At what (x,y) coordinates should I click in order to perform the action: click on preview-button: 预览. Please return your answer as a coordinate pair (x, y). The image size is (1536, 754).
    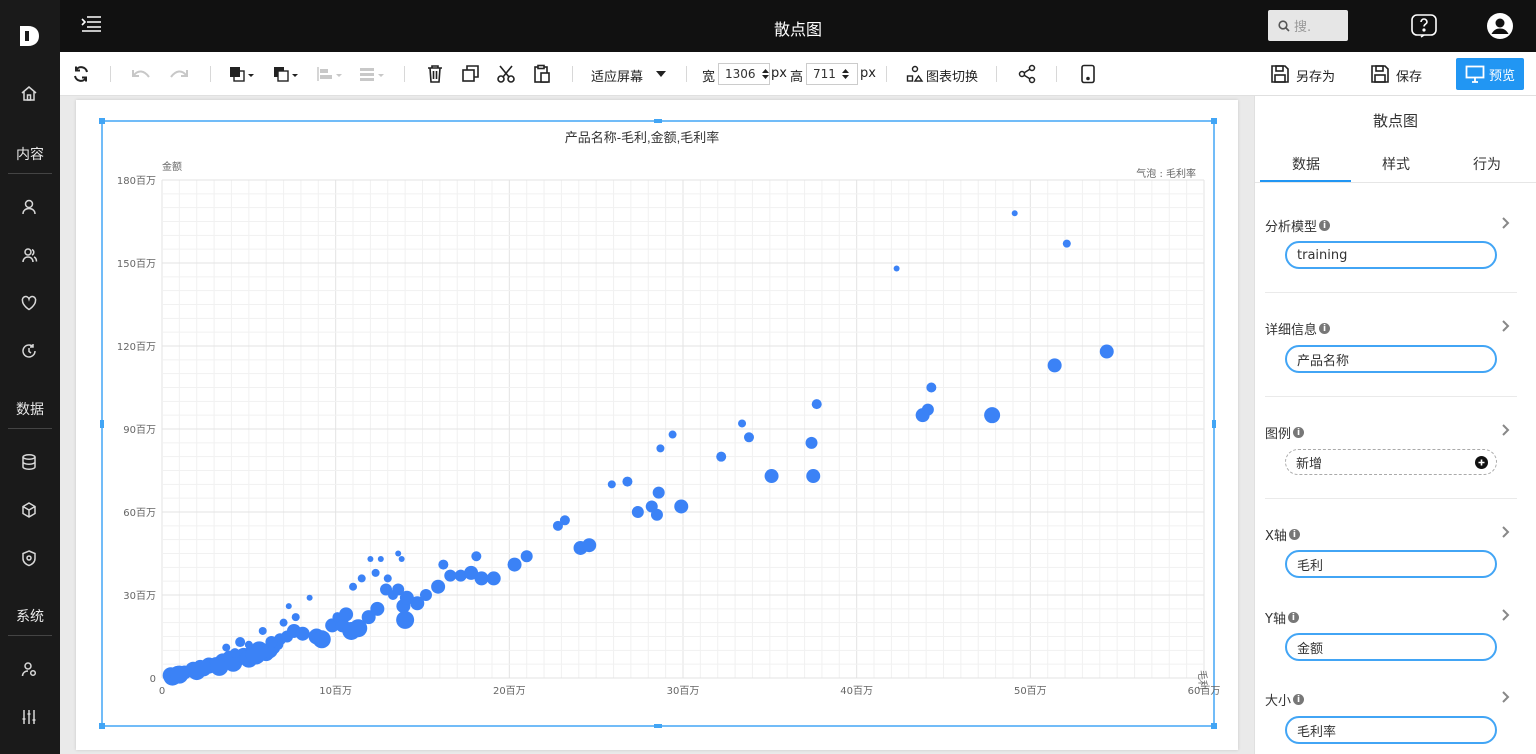
    Looking at the image, I should click on (1490, 74).